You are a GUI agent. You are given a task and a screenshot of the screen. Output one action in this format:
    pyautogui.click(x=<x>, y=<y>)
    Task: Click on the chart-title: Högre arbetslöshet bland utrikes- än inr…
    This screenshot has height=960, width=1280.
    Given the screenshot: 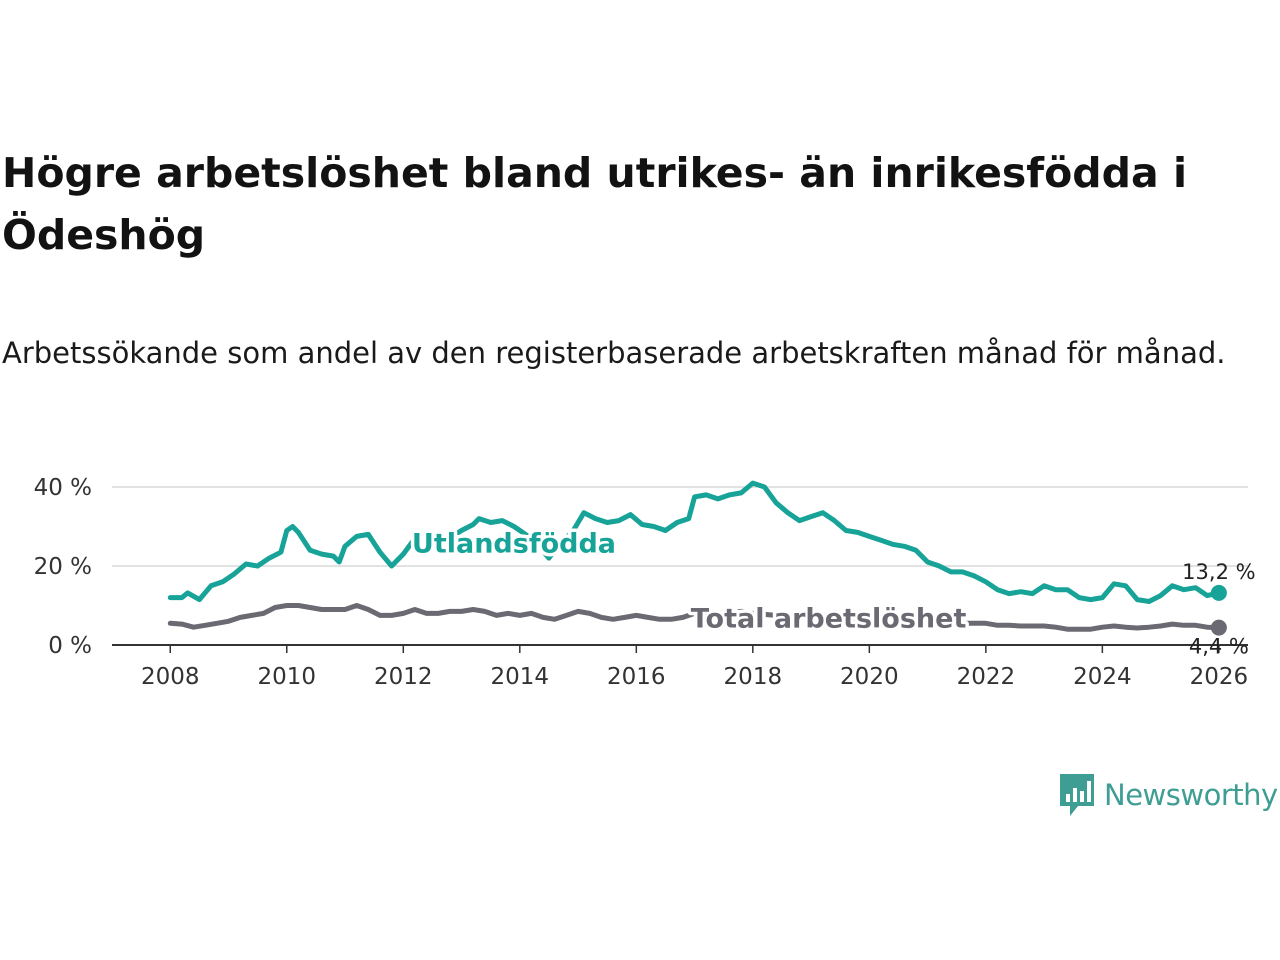 What is the action you would take?
    pyautogui.click(x=594, y=204)
    